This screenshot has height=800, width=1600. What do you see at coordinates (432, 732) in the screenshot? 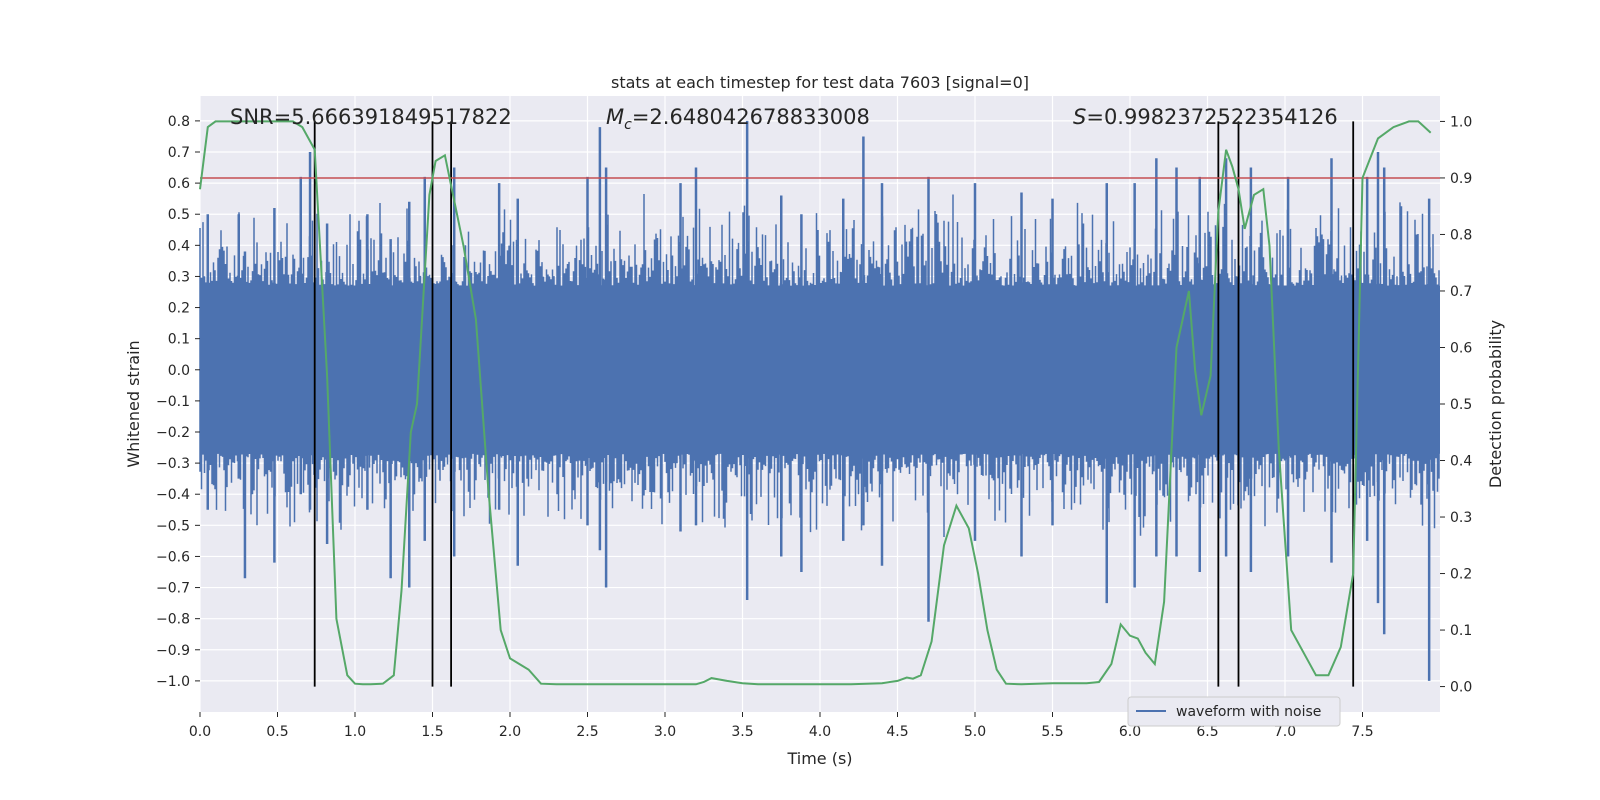
I see `x-tick-label: 1.5` at bounding box center [432, 732].